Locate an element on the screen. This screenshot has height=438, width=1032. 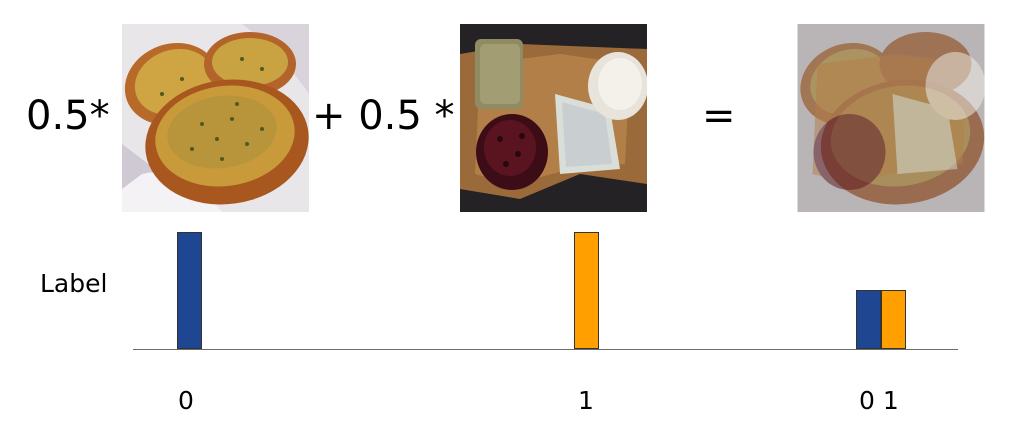
tick-label-b: 1 is located at coordinates (586, 400).